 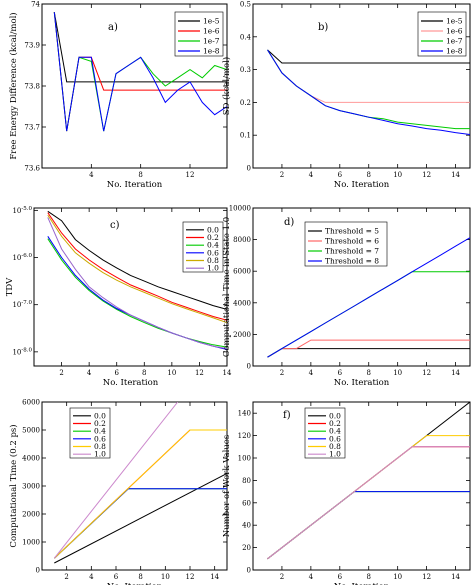 I want to click on y-tick-label: 0.3, so click(x=245, y=70).